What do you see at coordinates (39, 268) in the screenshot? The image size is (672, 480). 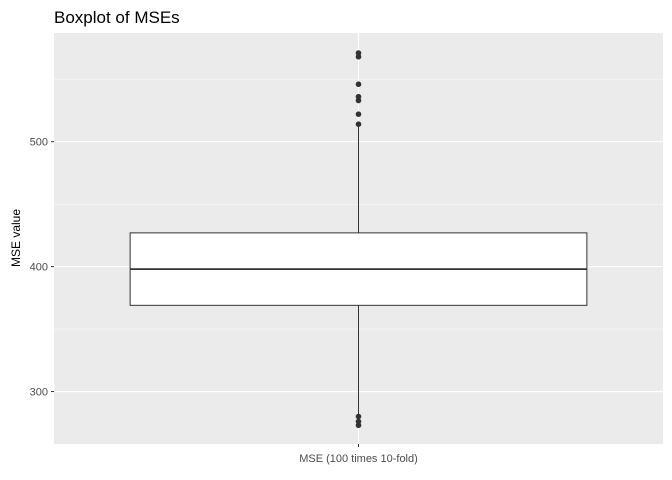 I see `y-tick-label: 400` at bounding box center [39, 268].